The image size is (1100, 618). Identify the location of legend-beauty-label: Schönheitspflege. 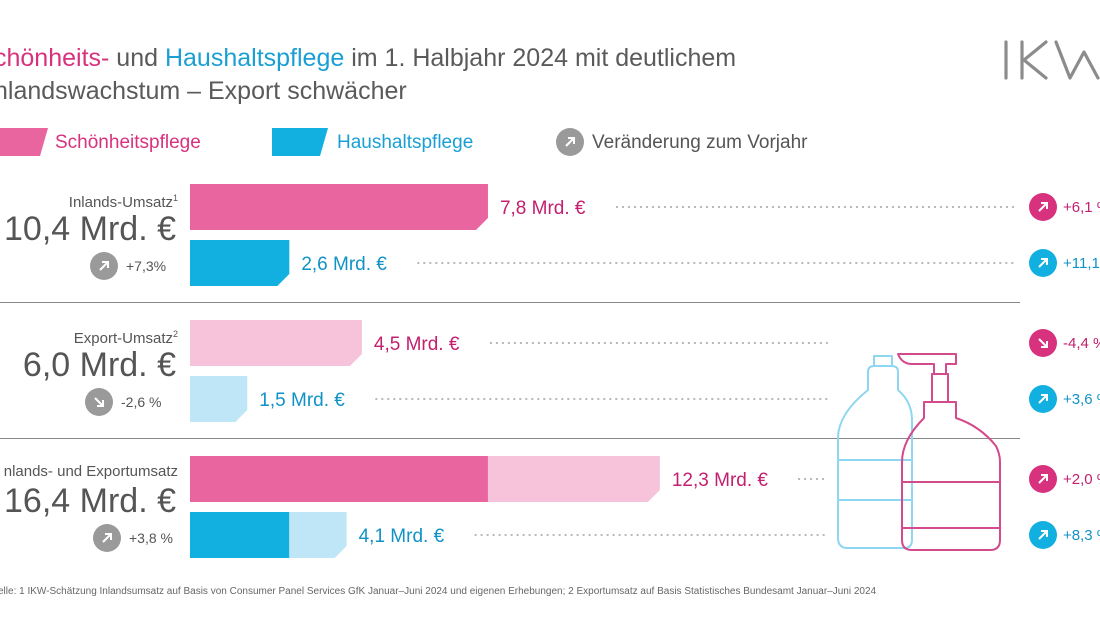
(128, 142).